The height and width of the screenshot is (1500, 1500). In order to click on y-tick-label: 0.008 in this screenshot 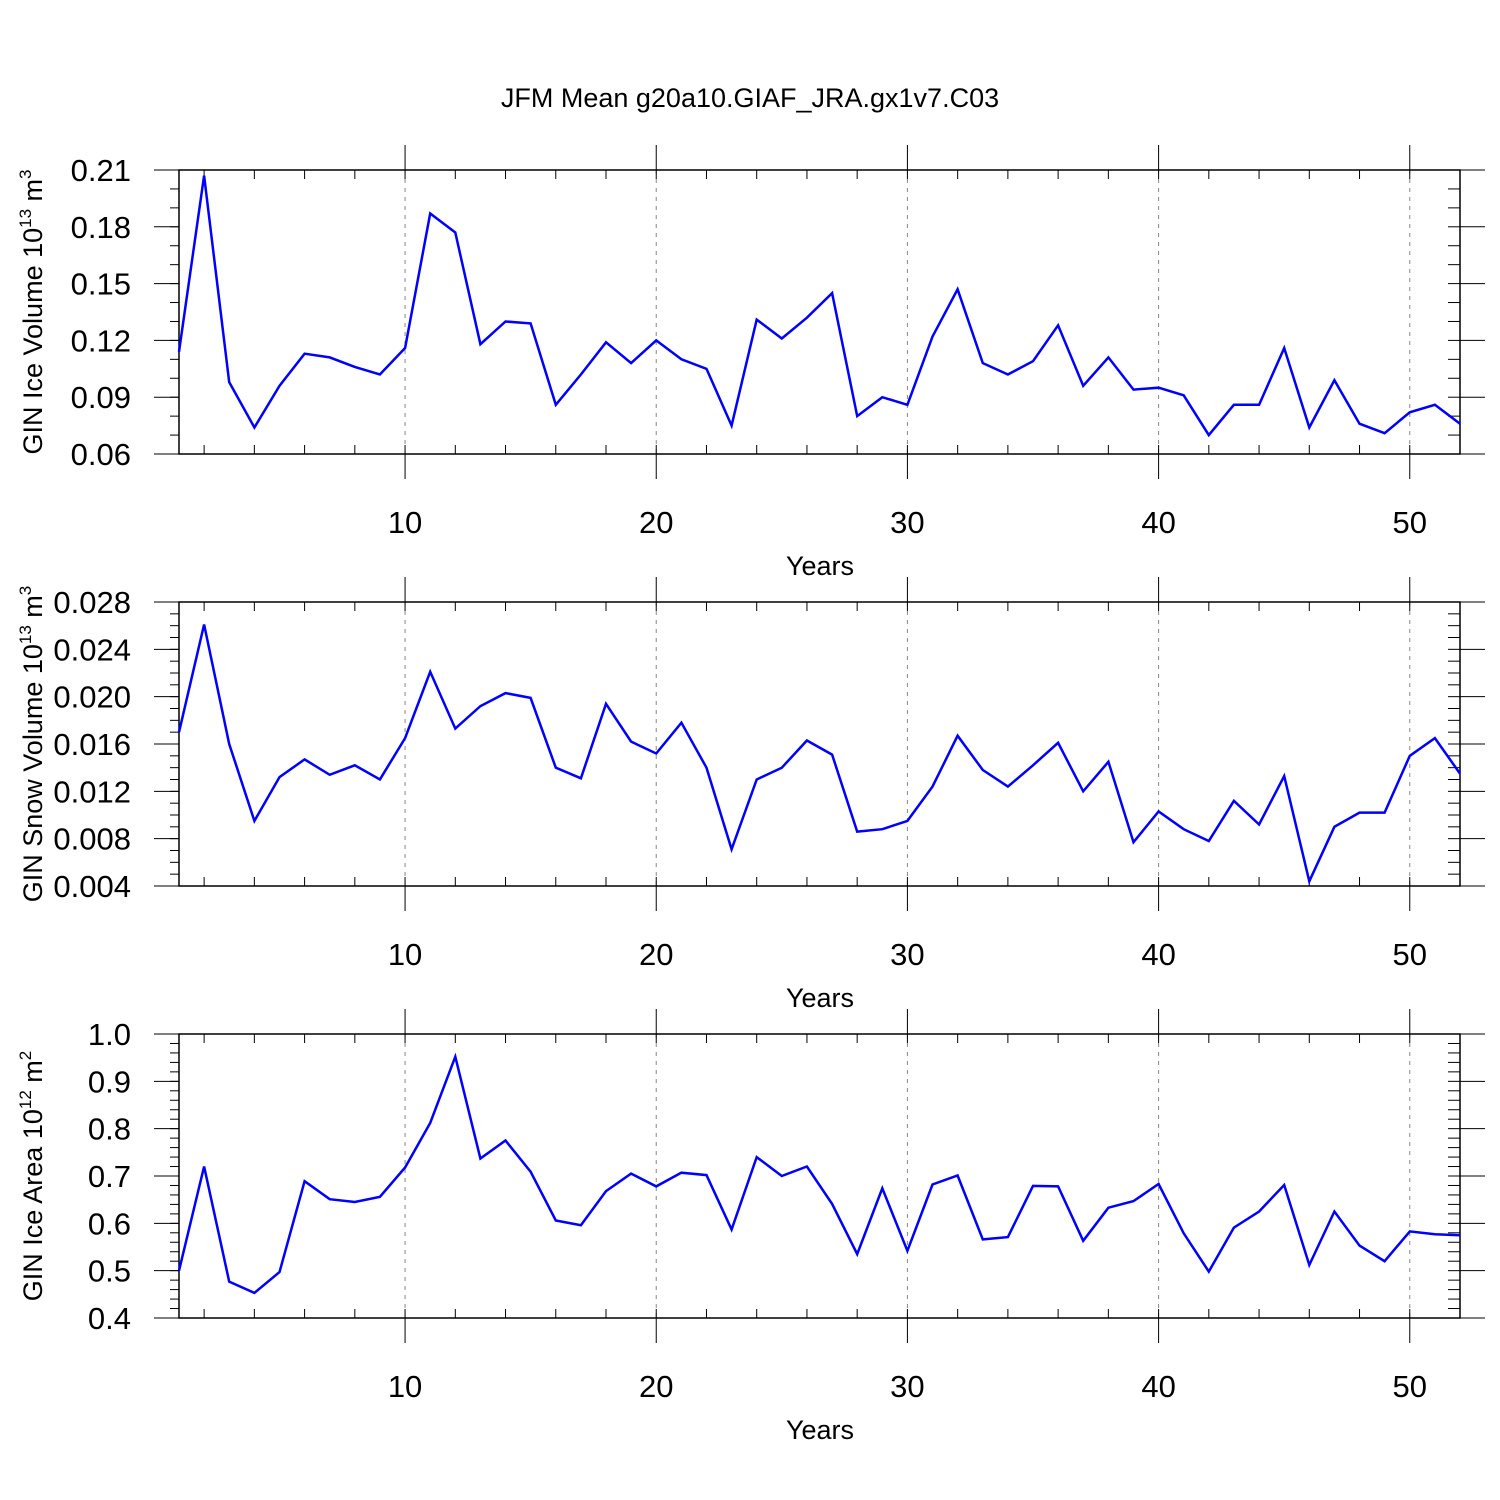, I will do `click(92, 839)`.